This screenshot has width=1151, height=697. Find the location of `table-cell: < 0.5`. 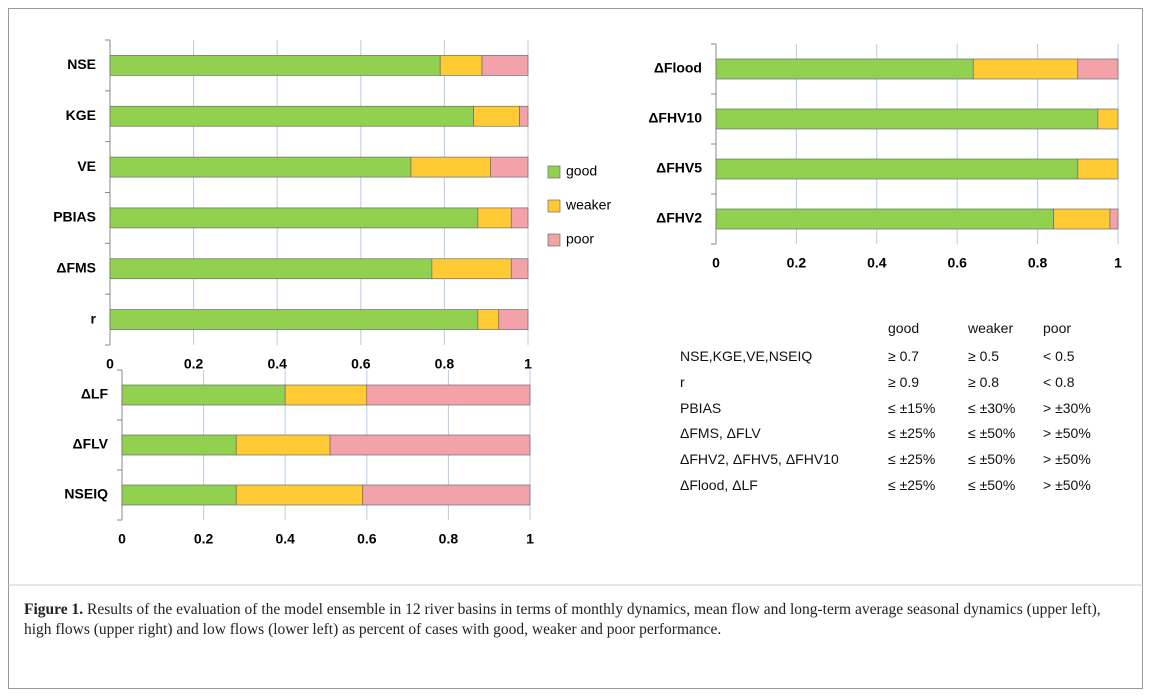

table-cell: < 0.5 is located at coordinates (1059, 356).